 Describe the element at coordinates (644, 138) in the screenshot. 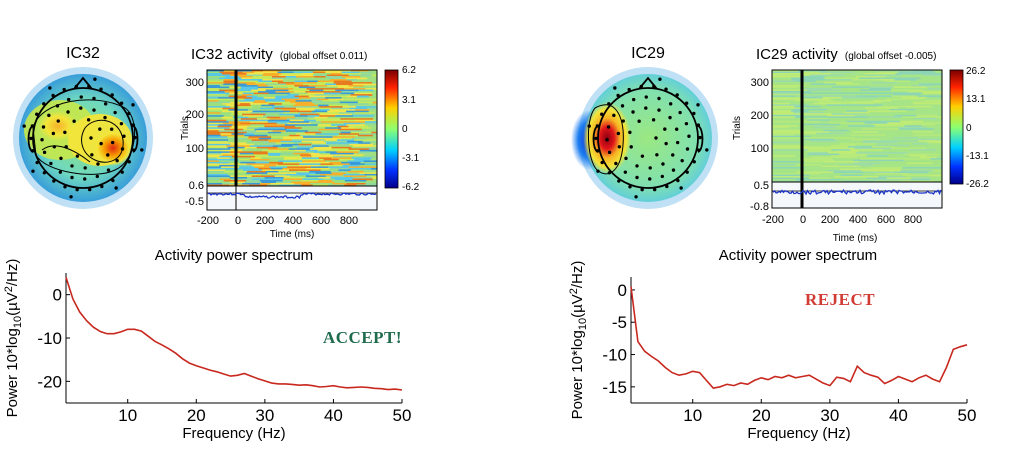

I see `scalp-map` at that location.